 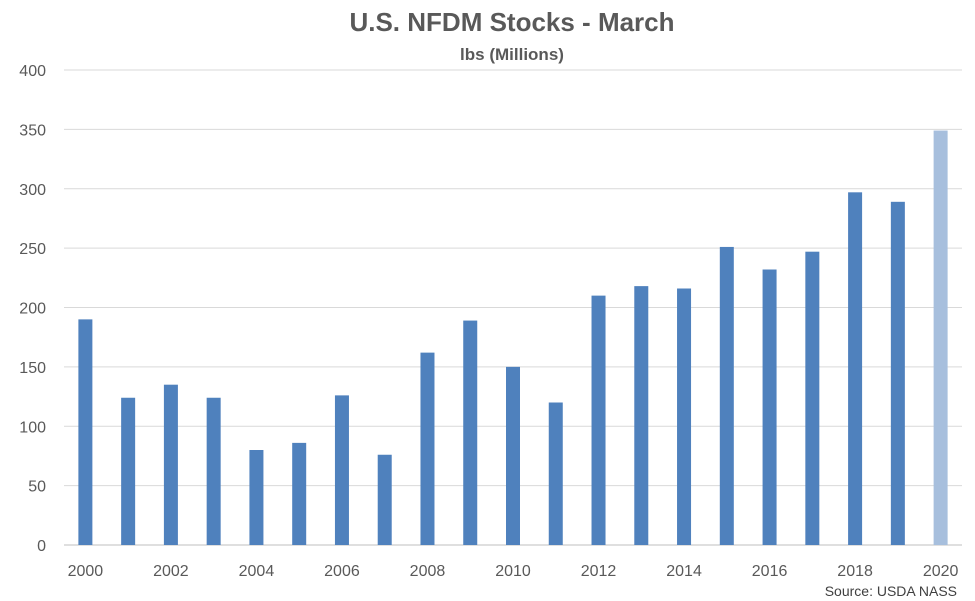 What do you see at coordinates (470, 432) in the screenshot?
I see `bar-2009` at bounding box center [470, 432].